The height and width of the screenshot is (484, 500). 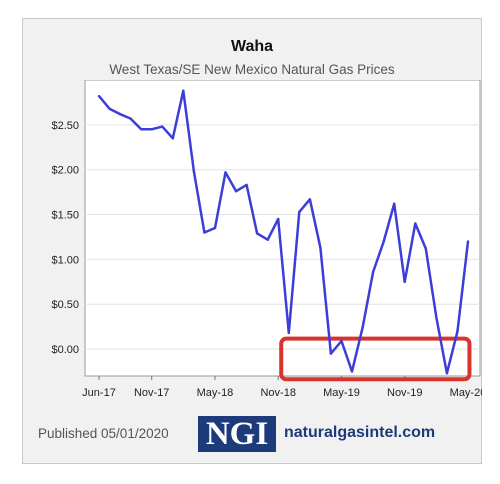 I want to click on y-tick-label: $0.50, so click(x=65, y=305).